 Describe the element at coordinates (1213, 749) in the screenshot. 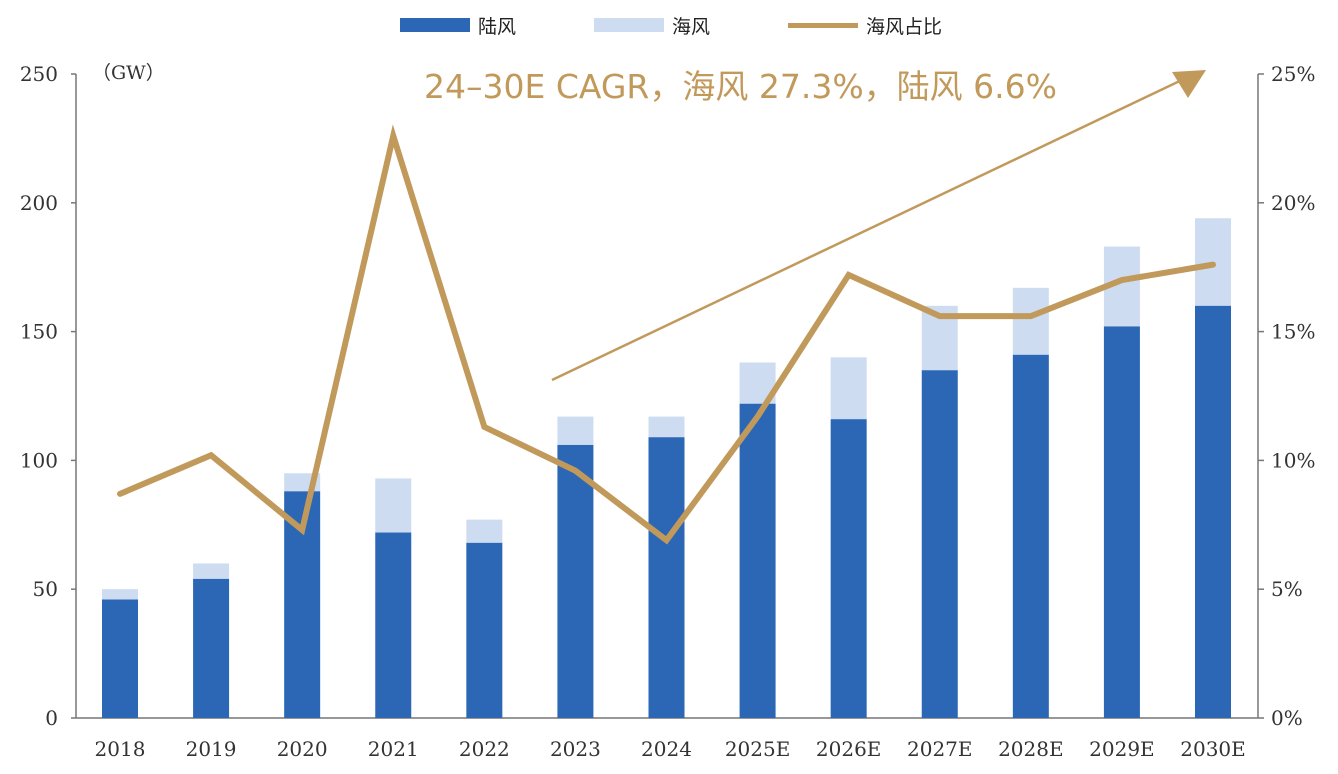

I see `x-tick-label: 2030E` at that location.